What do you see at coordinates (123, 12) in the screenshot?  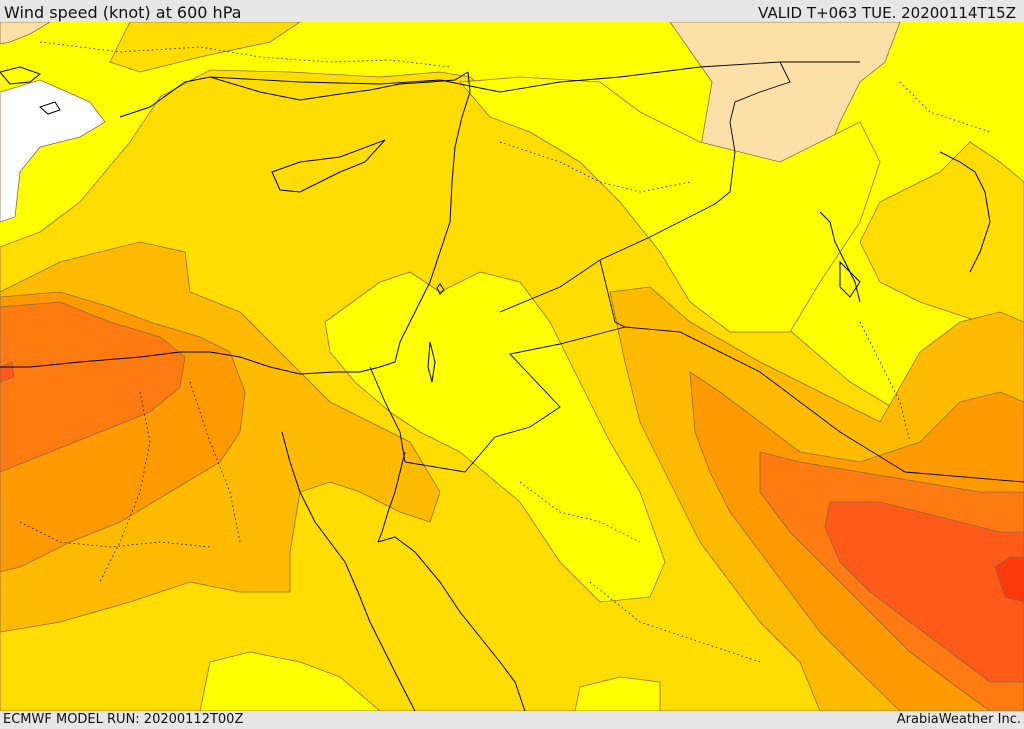 I see `map-title: Wind speed (knot) at 600 hPa` at bounding box center [123, 12].